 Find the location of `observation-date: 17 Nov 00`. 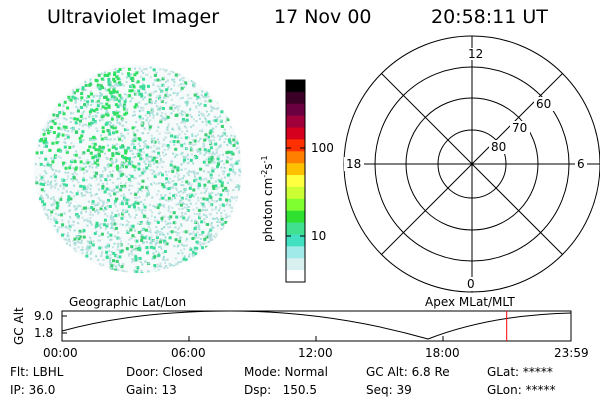

observation-date: 17 Nov 00 is located at coordinates (323, 17).